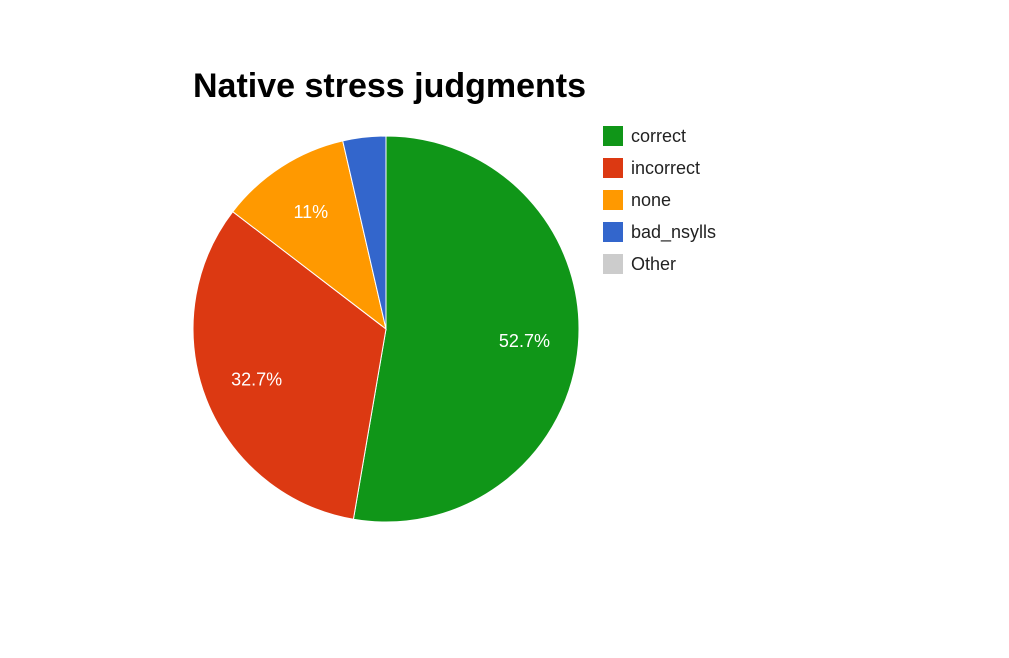 The height and width of the screenshot is (658, 1009). Describe the element at coordinates (256, 380) in the screenshot. I see `slice-label-incorrect: 32.7%` at that location.